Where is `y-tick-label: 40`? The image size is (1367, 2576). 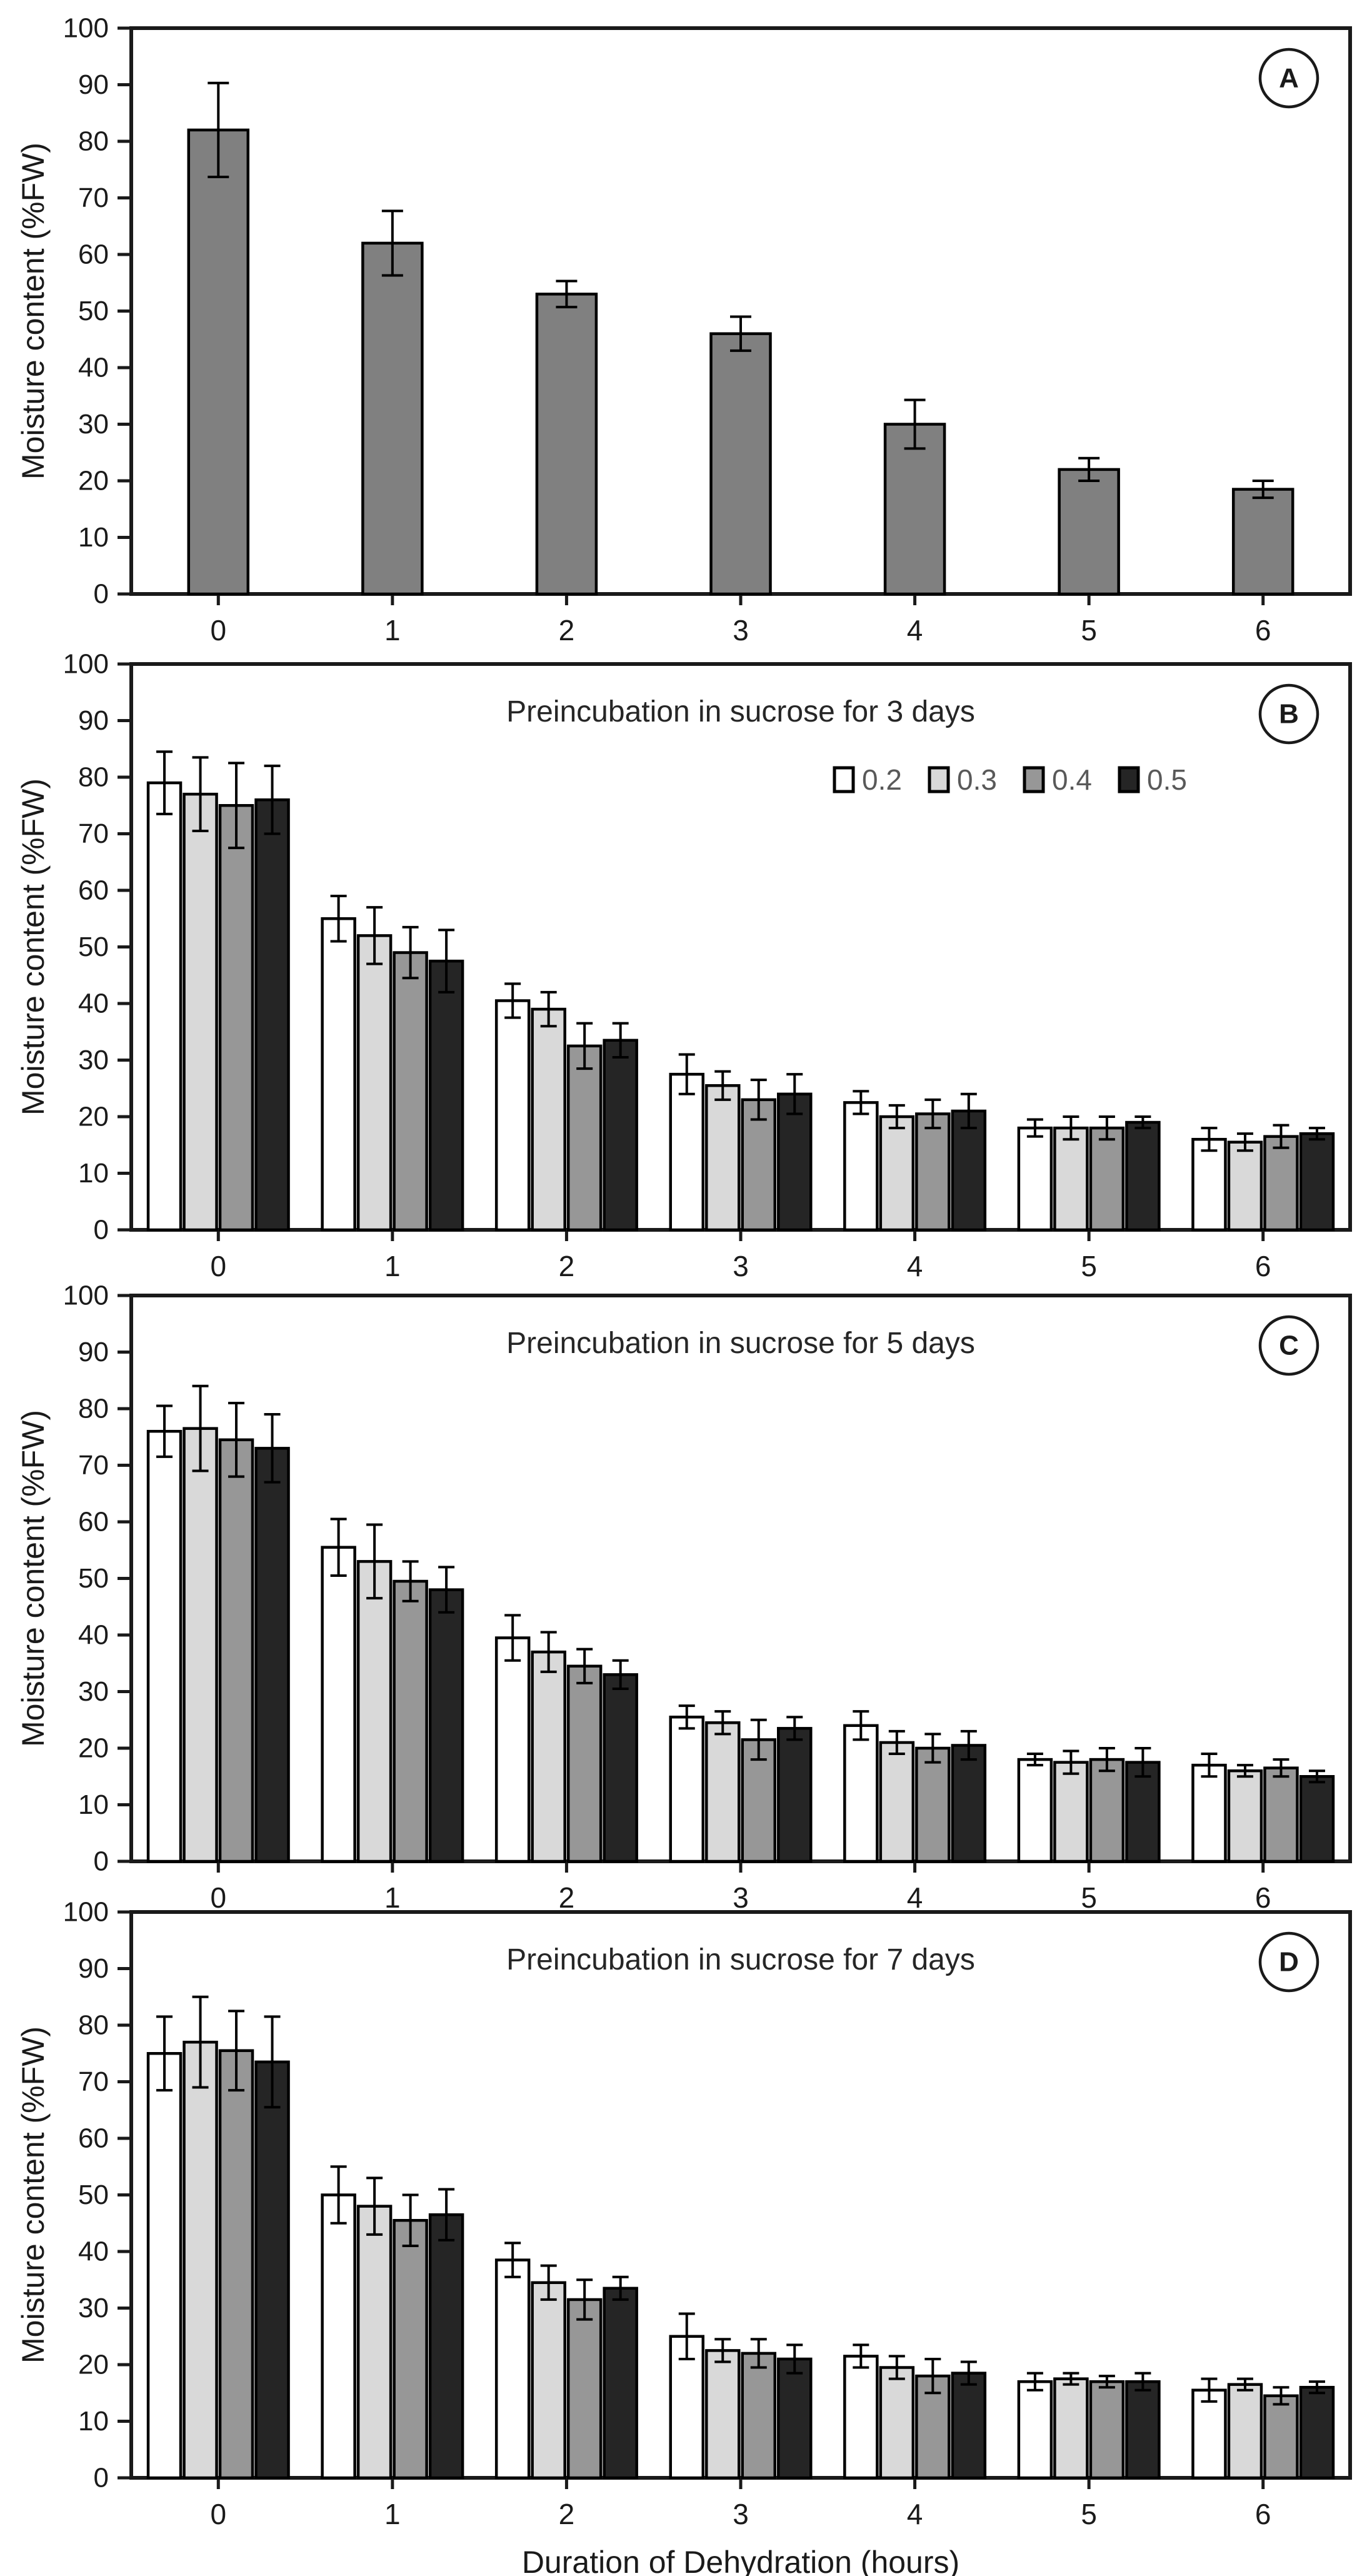
y-tick-label: 40 is located at coordinates (94, 1004).